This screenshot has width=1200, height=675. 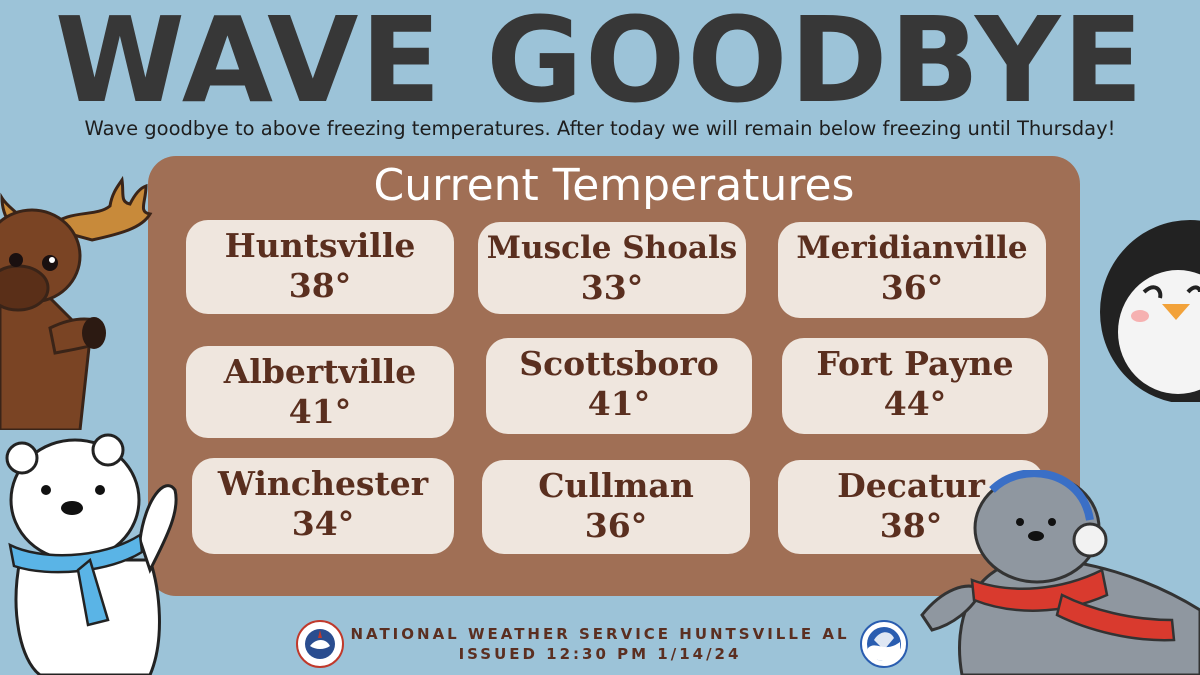 I want to click on city-card-winchester: Winchester 34°, so click(x=323, y=506).